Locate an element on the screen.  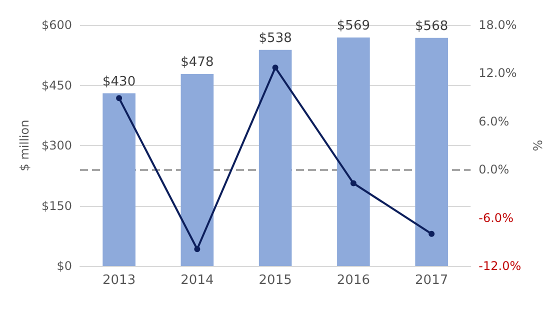
x-tick-label: 2014 is located at coordinates (197, 280).